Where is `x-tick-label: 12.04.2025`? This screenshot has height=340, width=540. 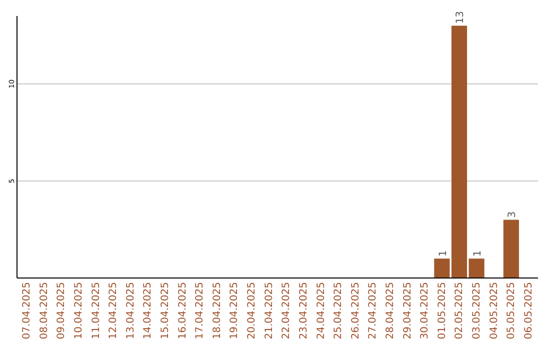 x-tick-label: 12.04.2025 is located at coordinates (114, 311).